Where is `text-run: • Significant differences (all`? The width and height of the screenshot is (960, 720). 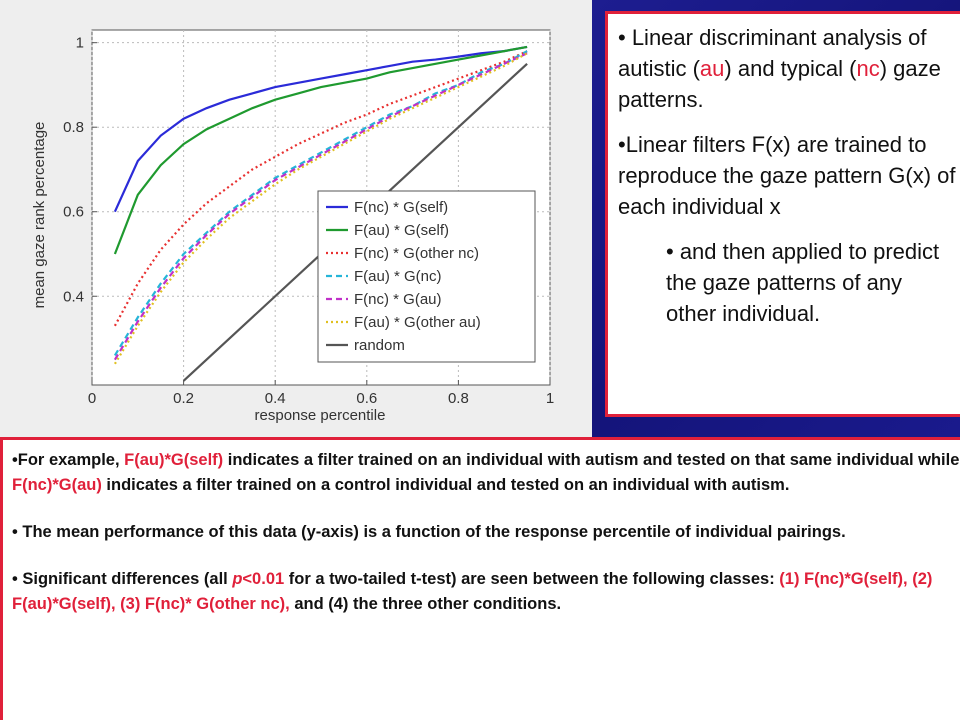
text-run: • Significant differences (all is located at coordinates (122, 579).